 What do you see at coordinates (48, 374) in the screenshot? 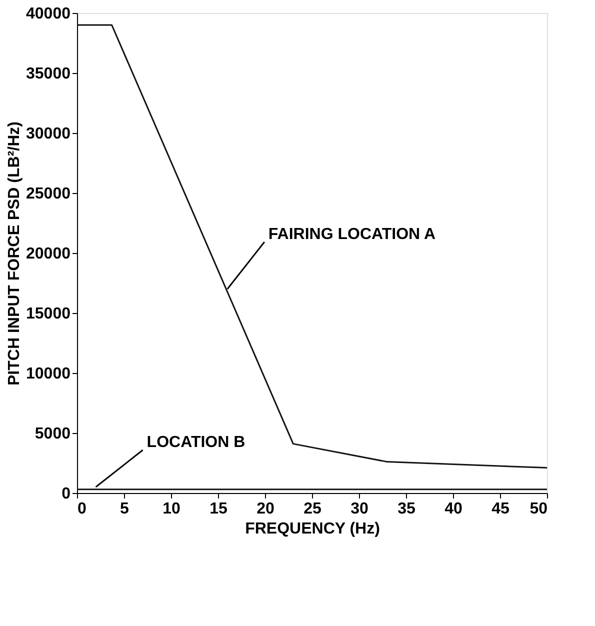
I see `y-tick-label: 10000` at bounding box center [48, 374].